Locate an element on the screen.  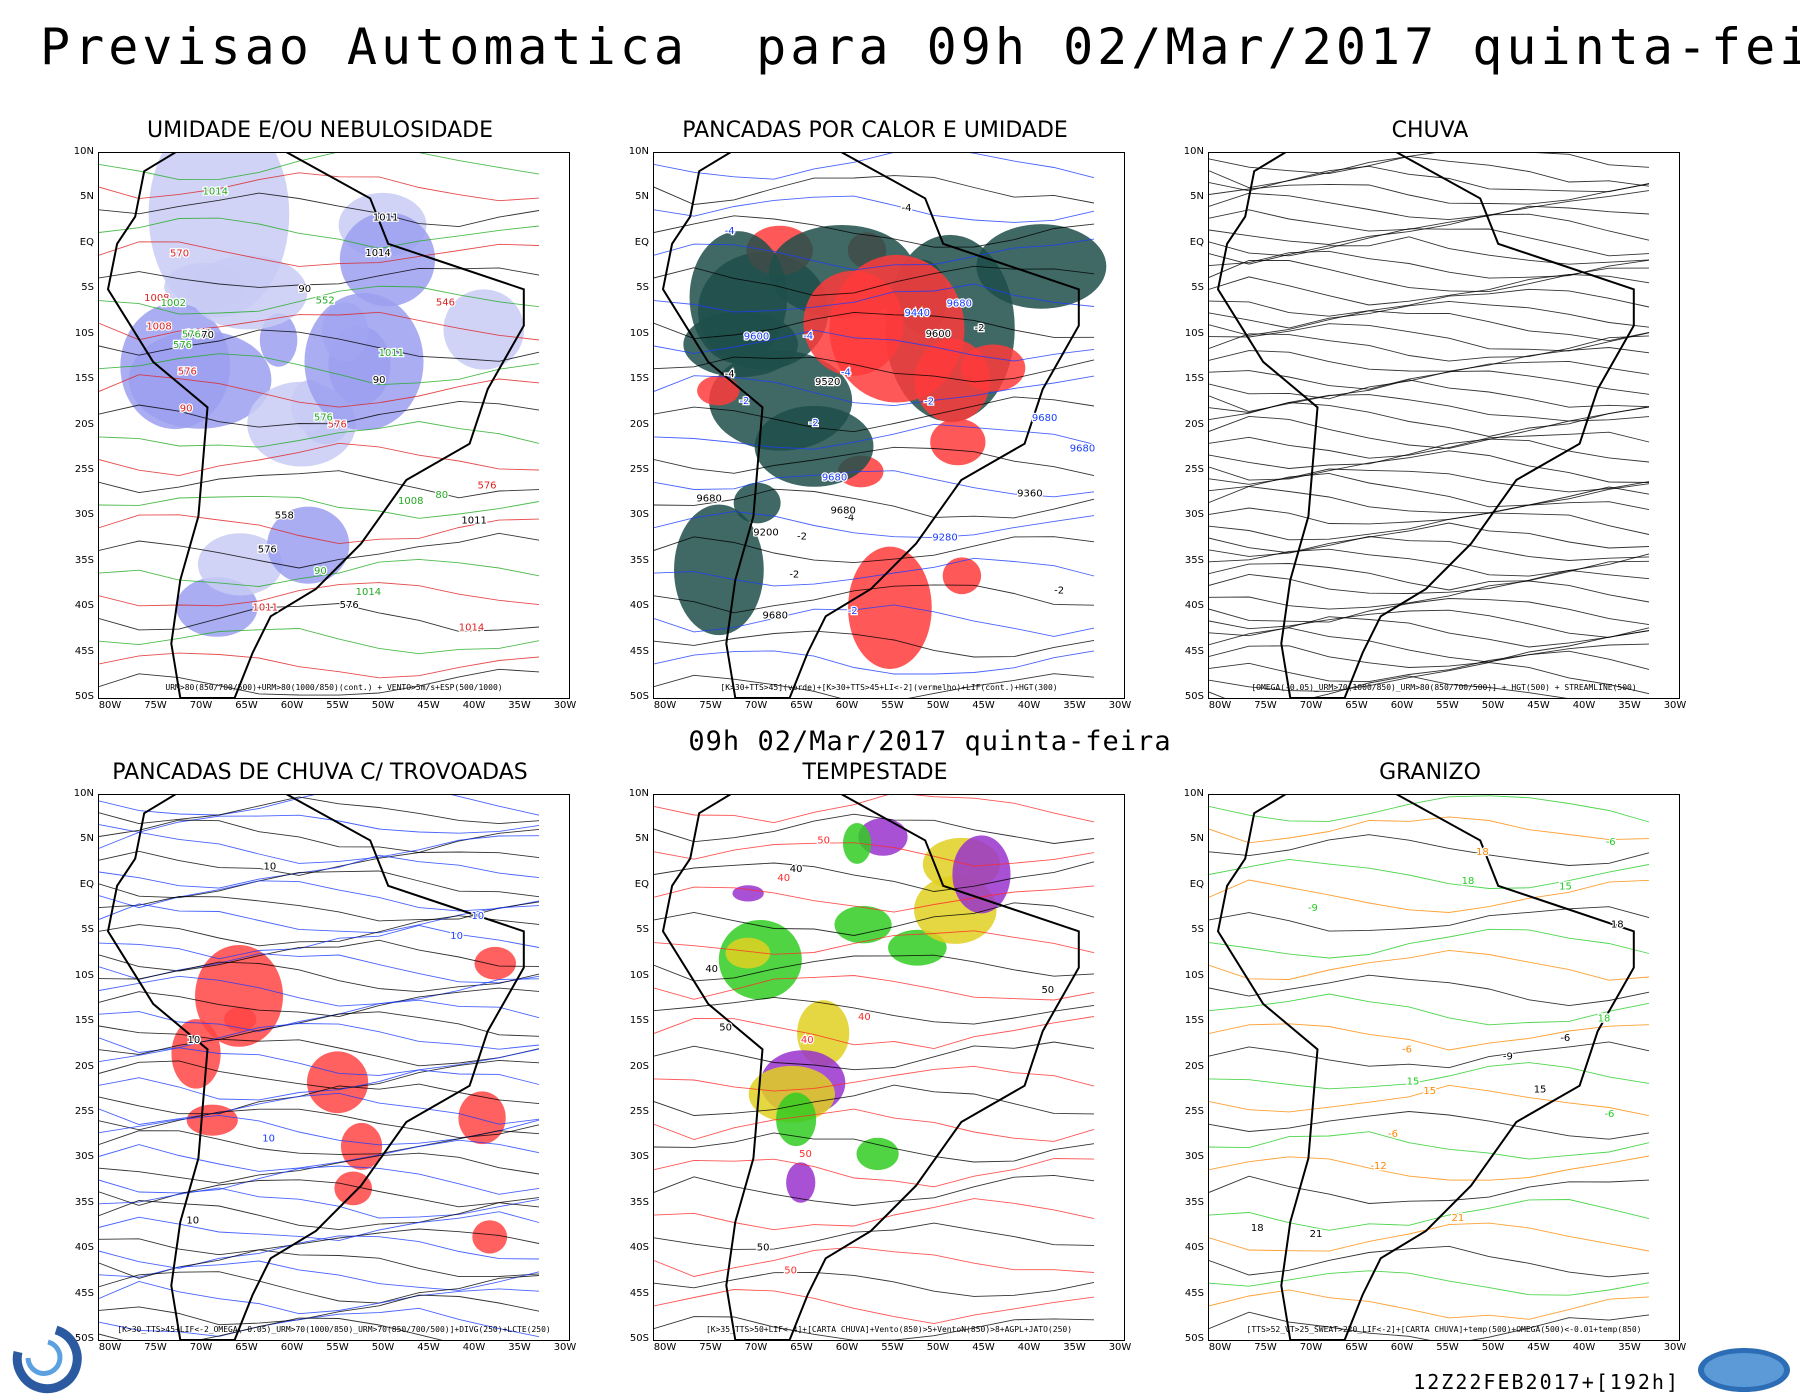
longitude-label: 40W is located at coordinates (474, 1347).